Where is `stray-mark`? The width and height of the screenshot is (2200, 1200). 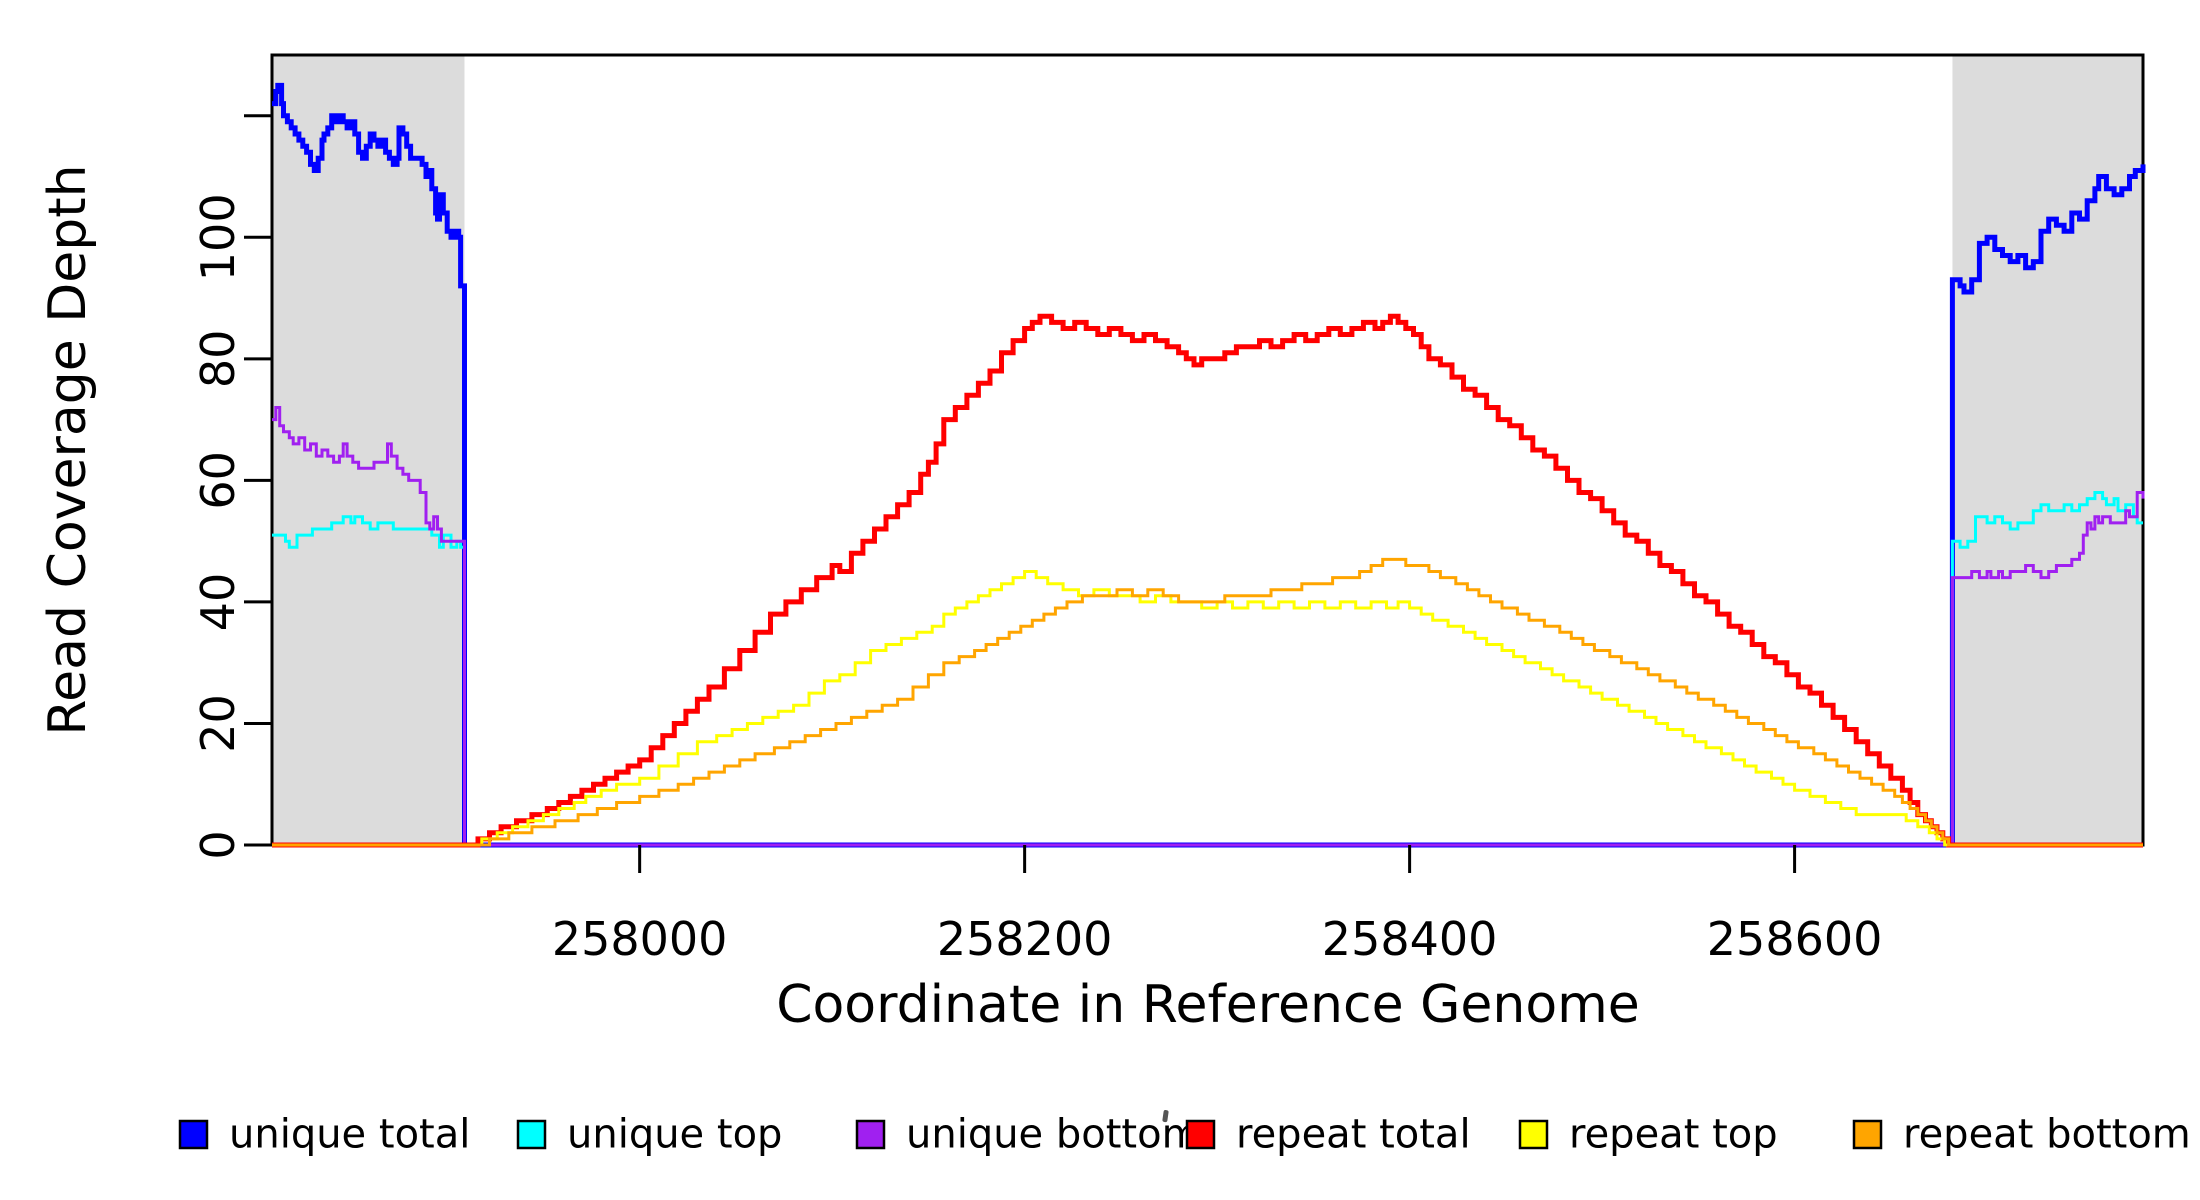
stray-mark is located at coordinates (1165, 1116).